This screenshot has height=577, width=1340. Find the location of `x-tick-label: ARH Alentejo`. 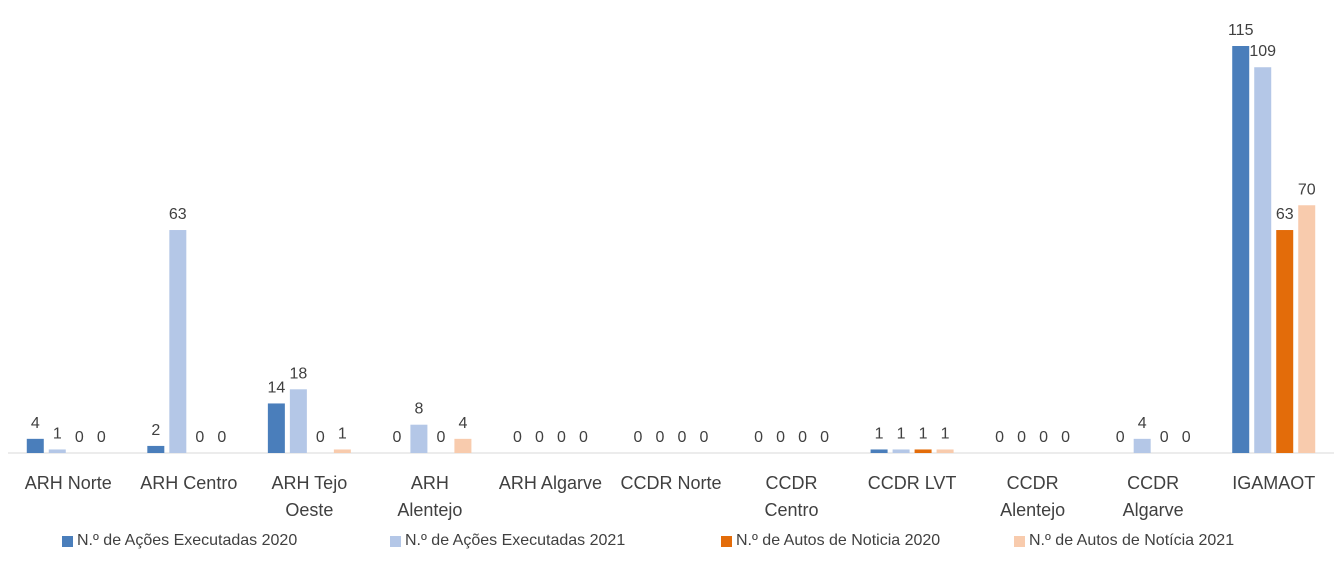

x-tick-label: ARH Alentejo is located at coordinates (429, 496).